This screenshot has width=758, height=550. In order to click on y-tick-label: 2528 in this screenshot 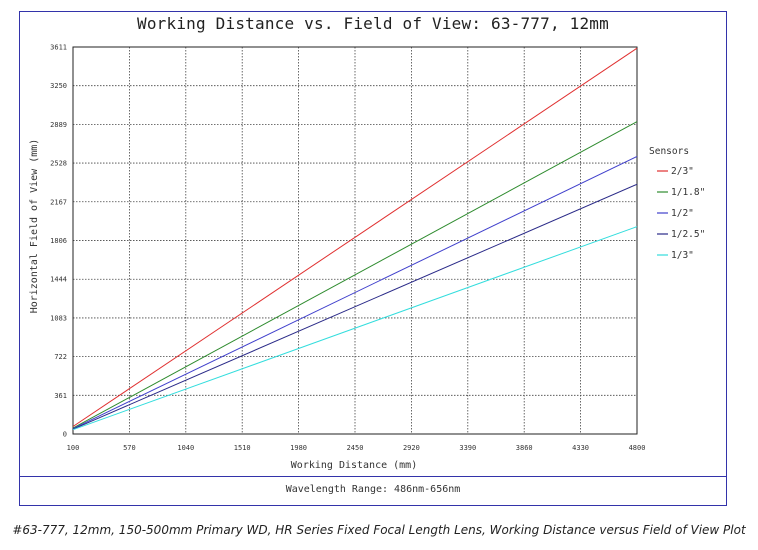, I will do `click(58, 164)`.